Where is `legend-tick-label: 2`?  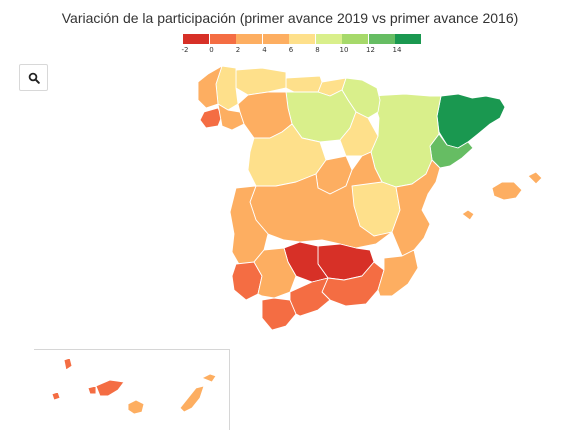 legend-tick-label: 2 is located at coordinates (238, 50).